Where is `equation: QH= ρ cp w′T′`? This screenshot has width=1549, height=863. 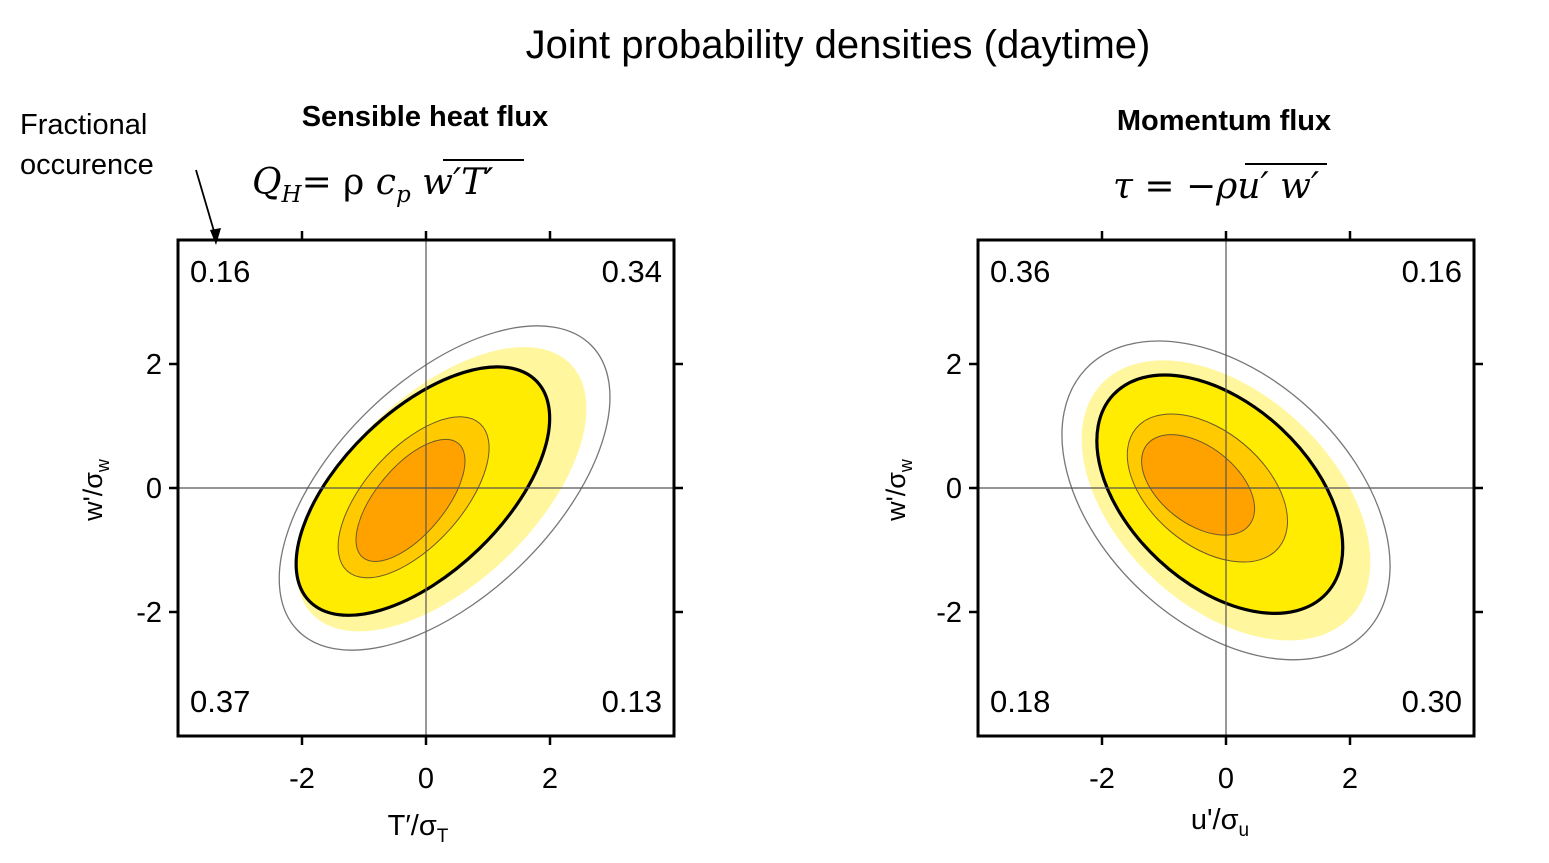 equation: QH= ρ cp w′T′ is located at coordinates (388, 183).